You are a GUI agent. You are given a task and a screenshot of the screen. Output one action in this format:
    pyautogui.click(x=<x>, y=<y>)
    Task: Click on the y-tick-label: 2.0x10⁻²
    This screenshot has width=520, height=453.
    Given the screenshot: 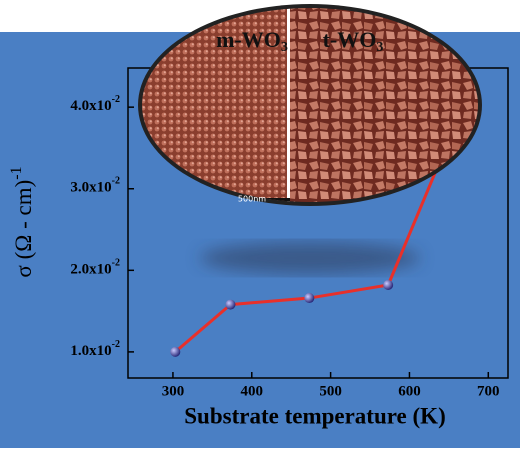 What is the action you would take?
    pyautogui.click(x=95, y=268)
    